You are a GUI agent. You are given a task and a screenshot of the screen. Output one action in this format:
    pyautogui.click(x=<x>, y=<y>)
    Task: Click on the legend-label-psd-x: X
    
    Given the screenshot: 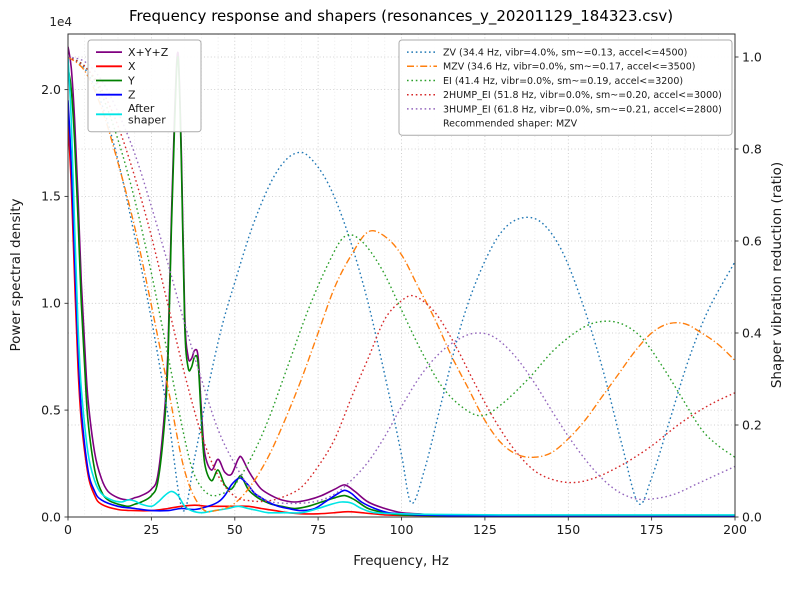 What is the action you would take?
    pyautogui.click(x=132, y=66)
    